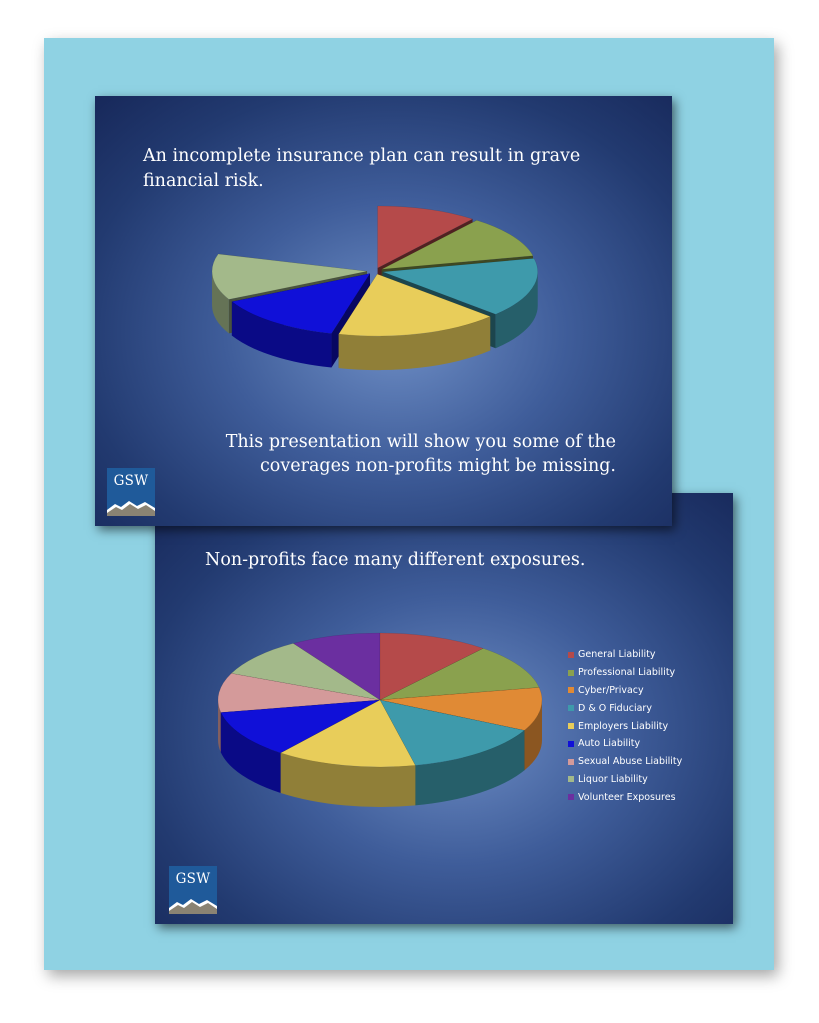 The width and height of the screenshot is (819, 1023). I want to click on exposures-pie-chart, so click(380, 719).